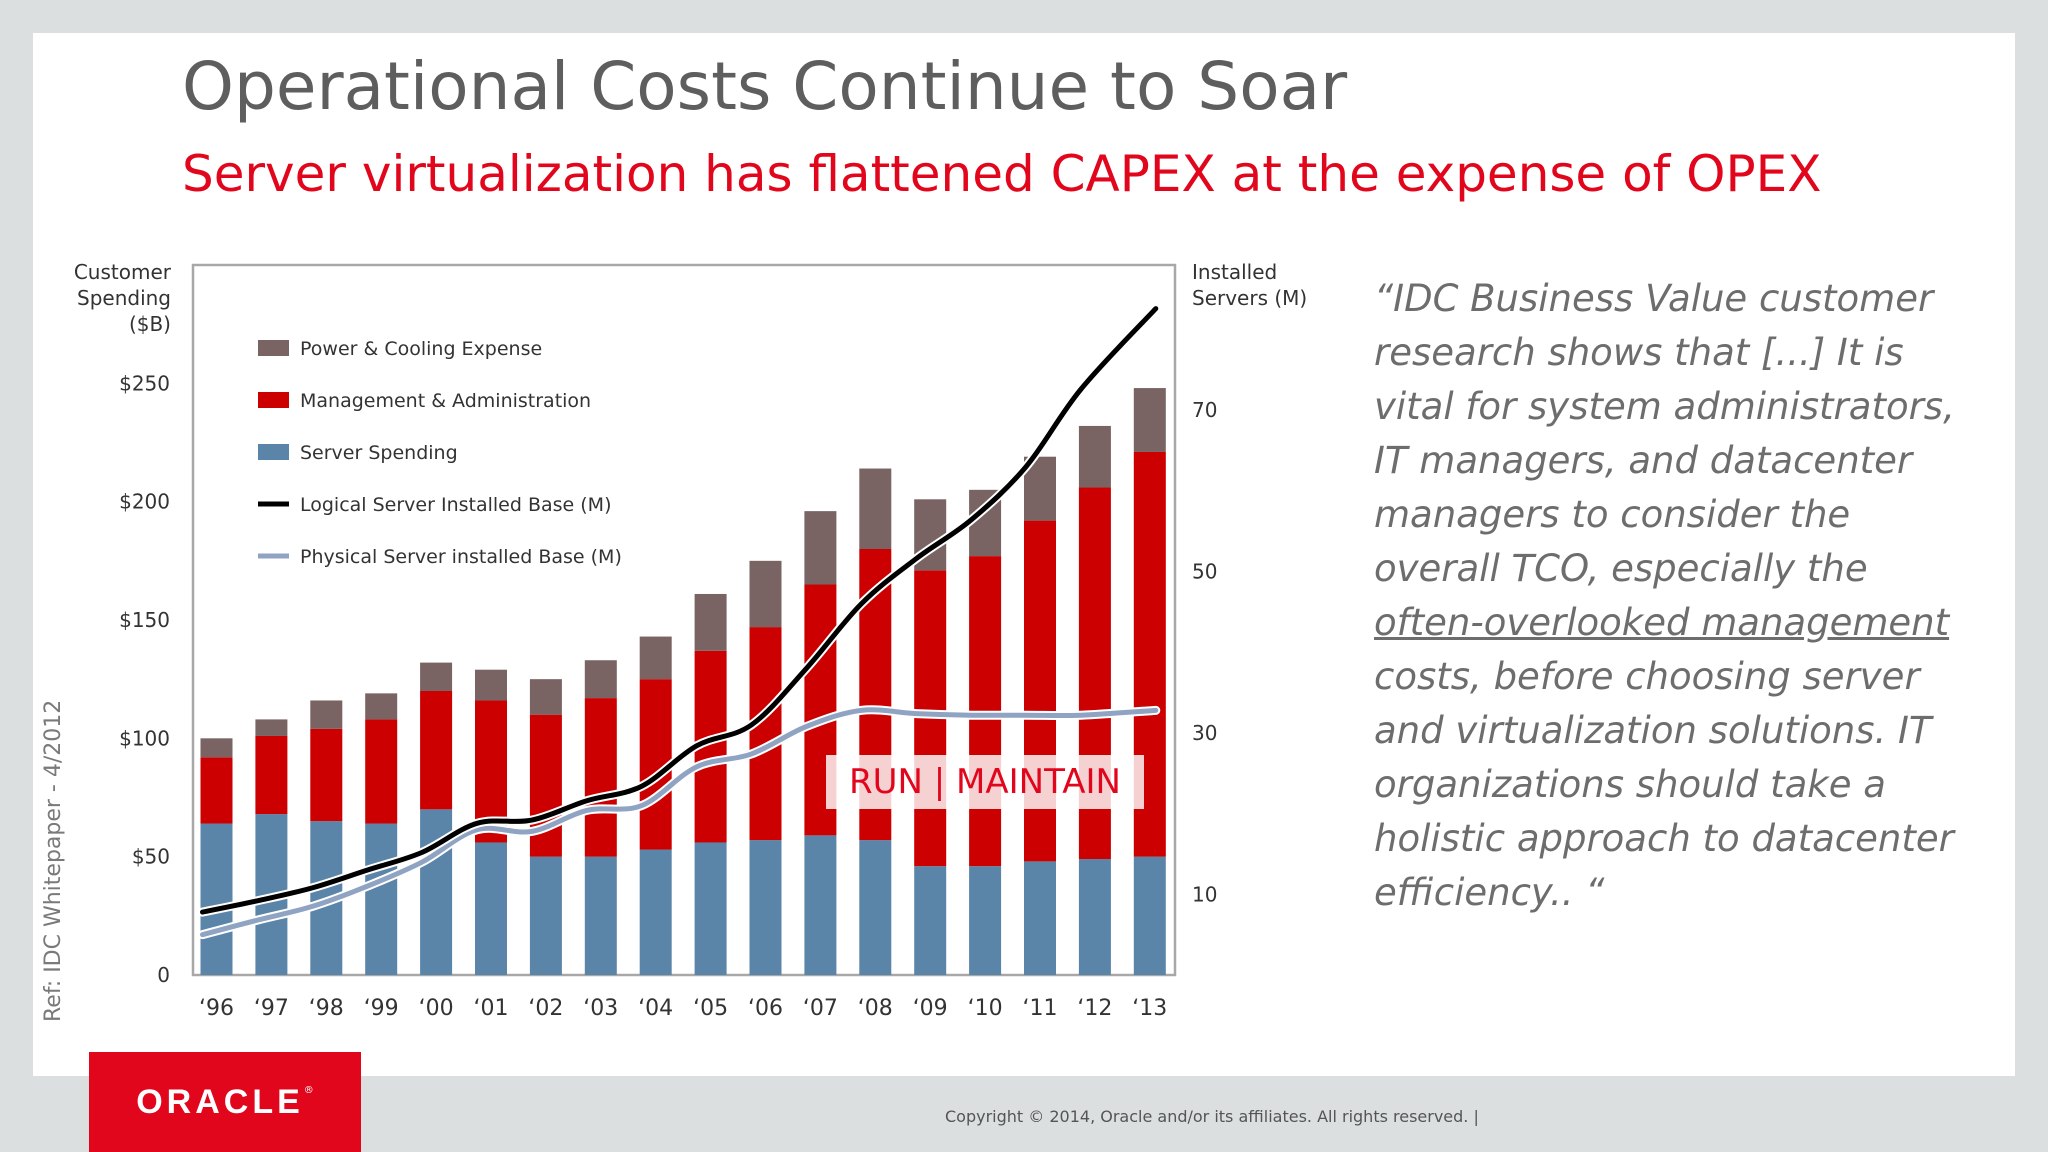  What do you see at coordinates (53, 860) in the screenshot?
I see `reference-note: Ref: IDC Whitepaper - 4/2012` at bounding box center [53, 860].